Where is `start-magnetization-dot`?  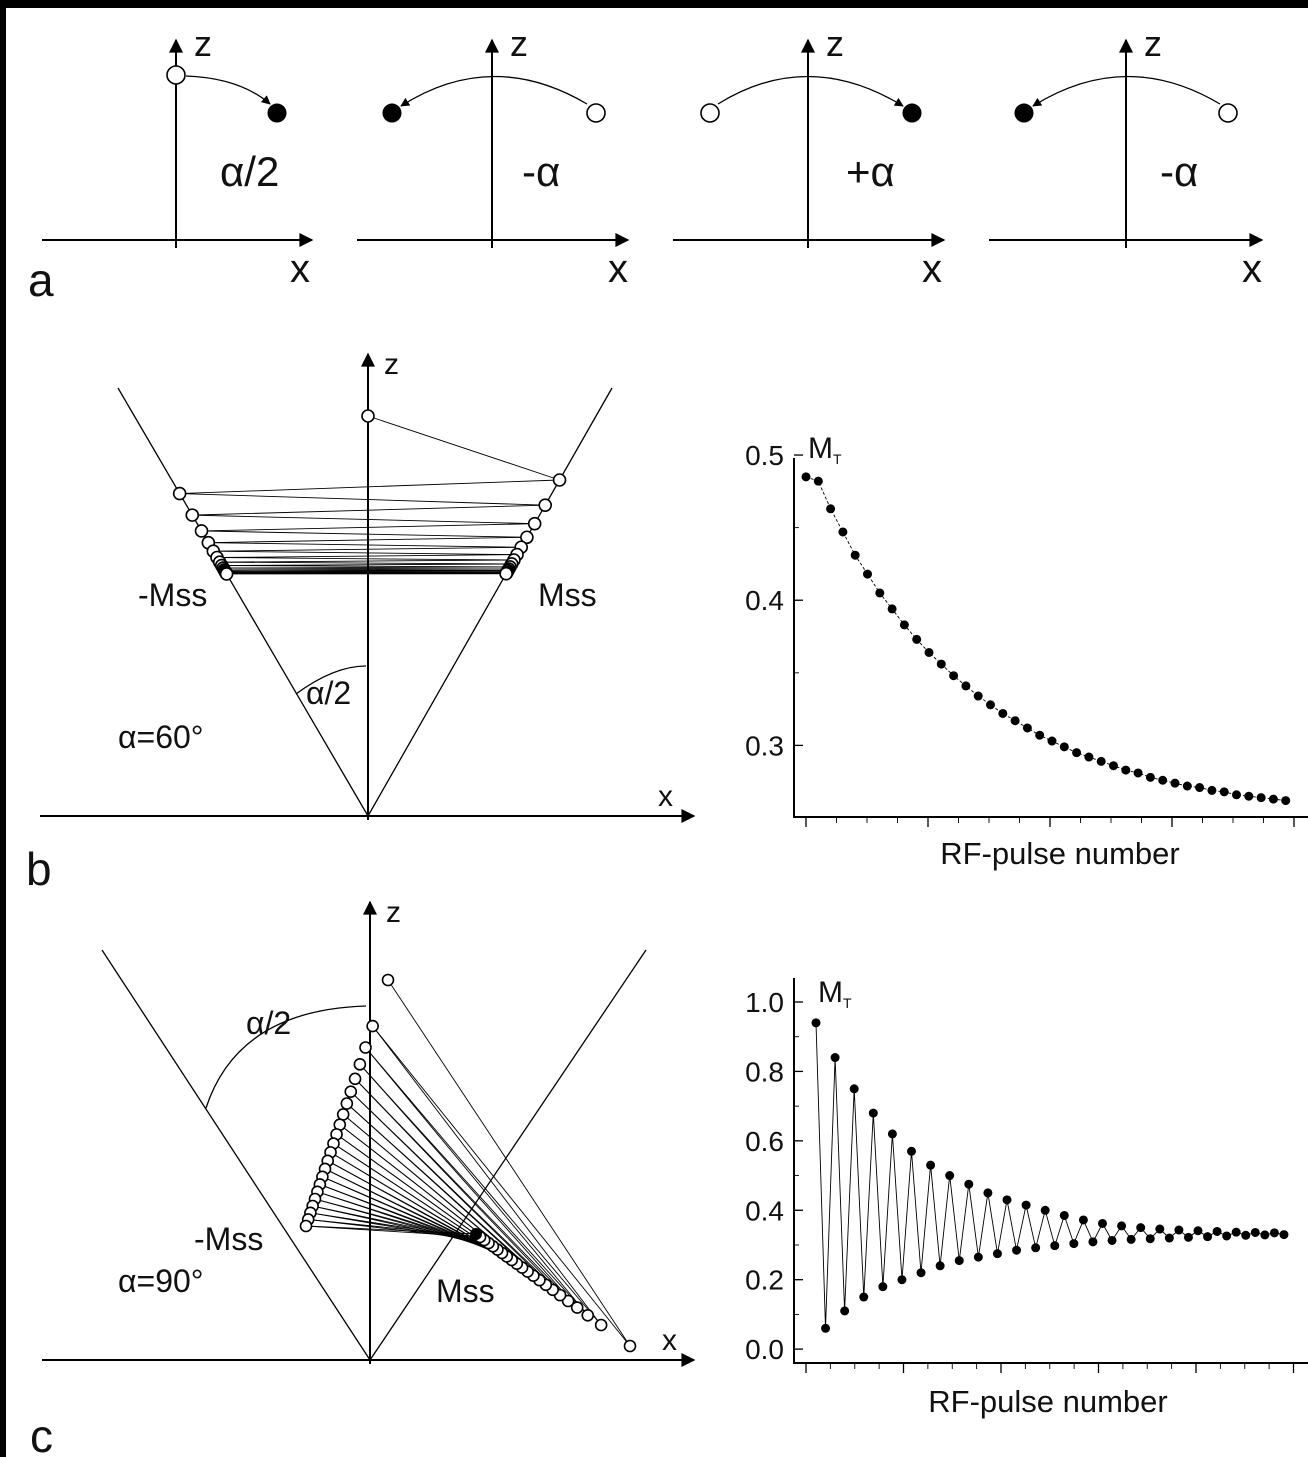 start-magnetization-dot is located at coordinates (596, 113).